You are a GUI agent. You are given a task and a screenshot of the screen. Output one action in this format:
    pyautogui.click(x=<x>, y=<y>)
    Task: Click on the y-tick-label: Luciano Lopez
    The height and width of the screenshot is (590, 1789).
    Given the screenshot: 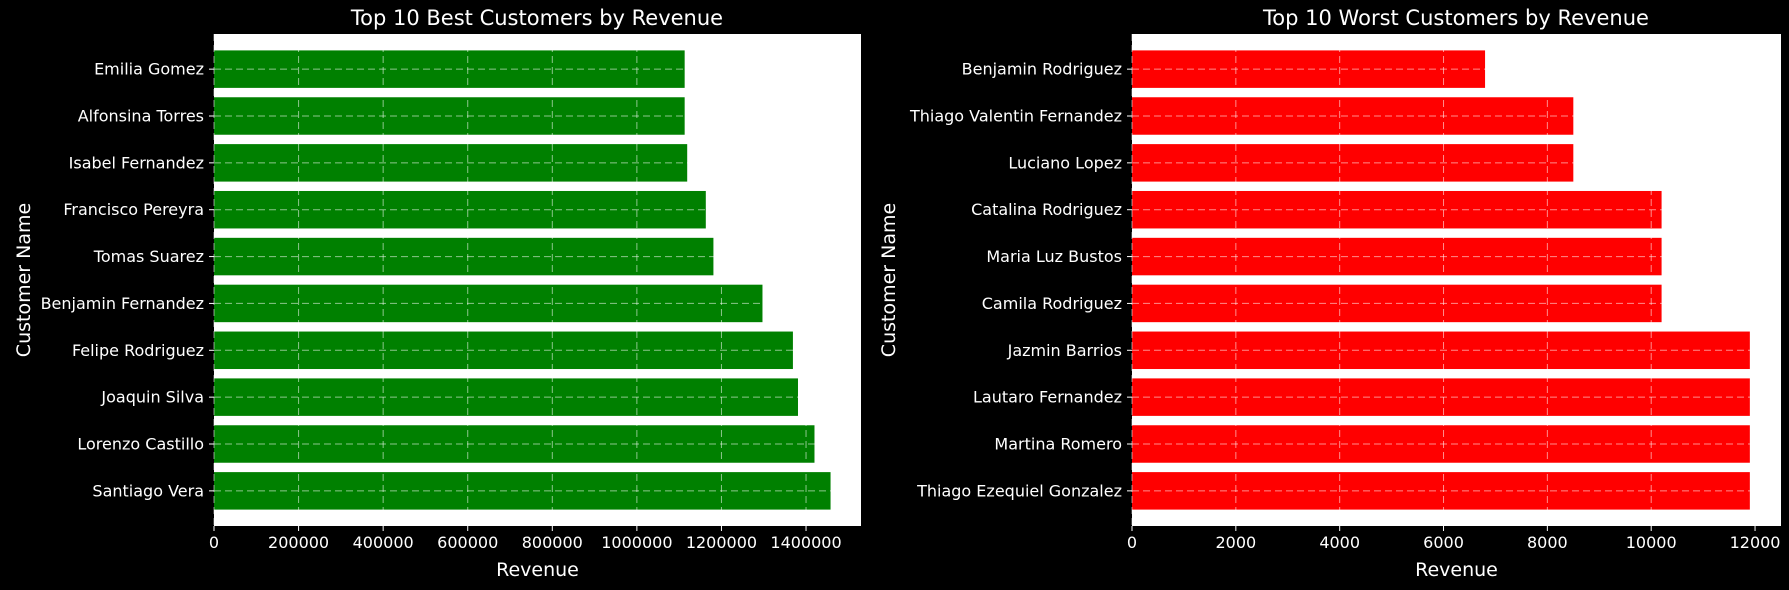 What is the action you would take?
    pyautogui.click(x=1065, y=162)
    